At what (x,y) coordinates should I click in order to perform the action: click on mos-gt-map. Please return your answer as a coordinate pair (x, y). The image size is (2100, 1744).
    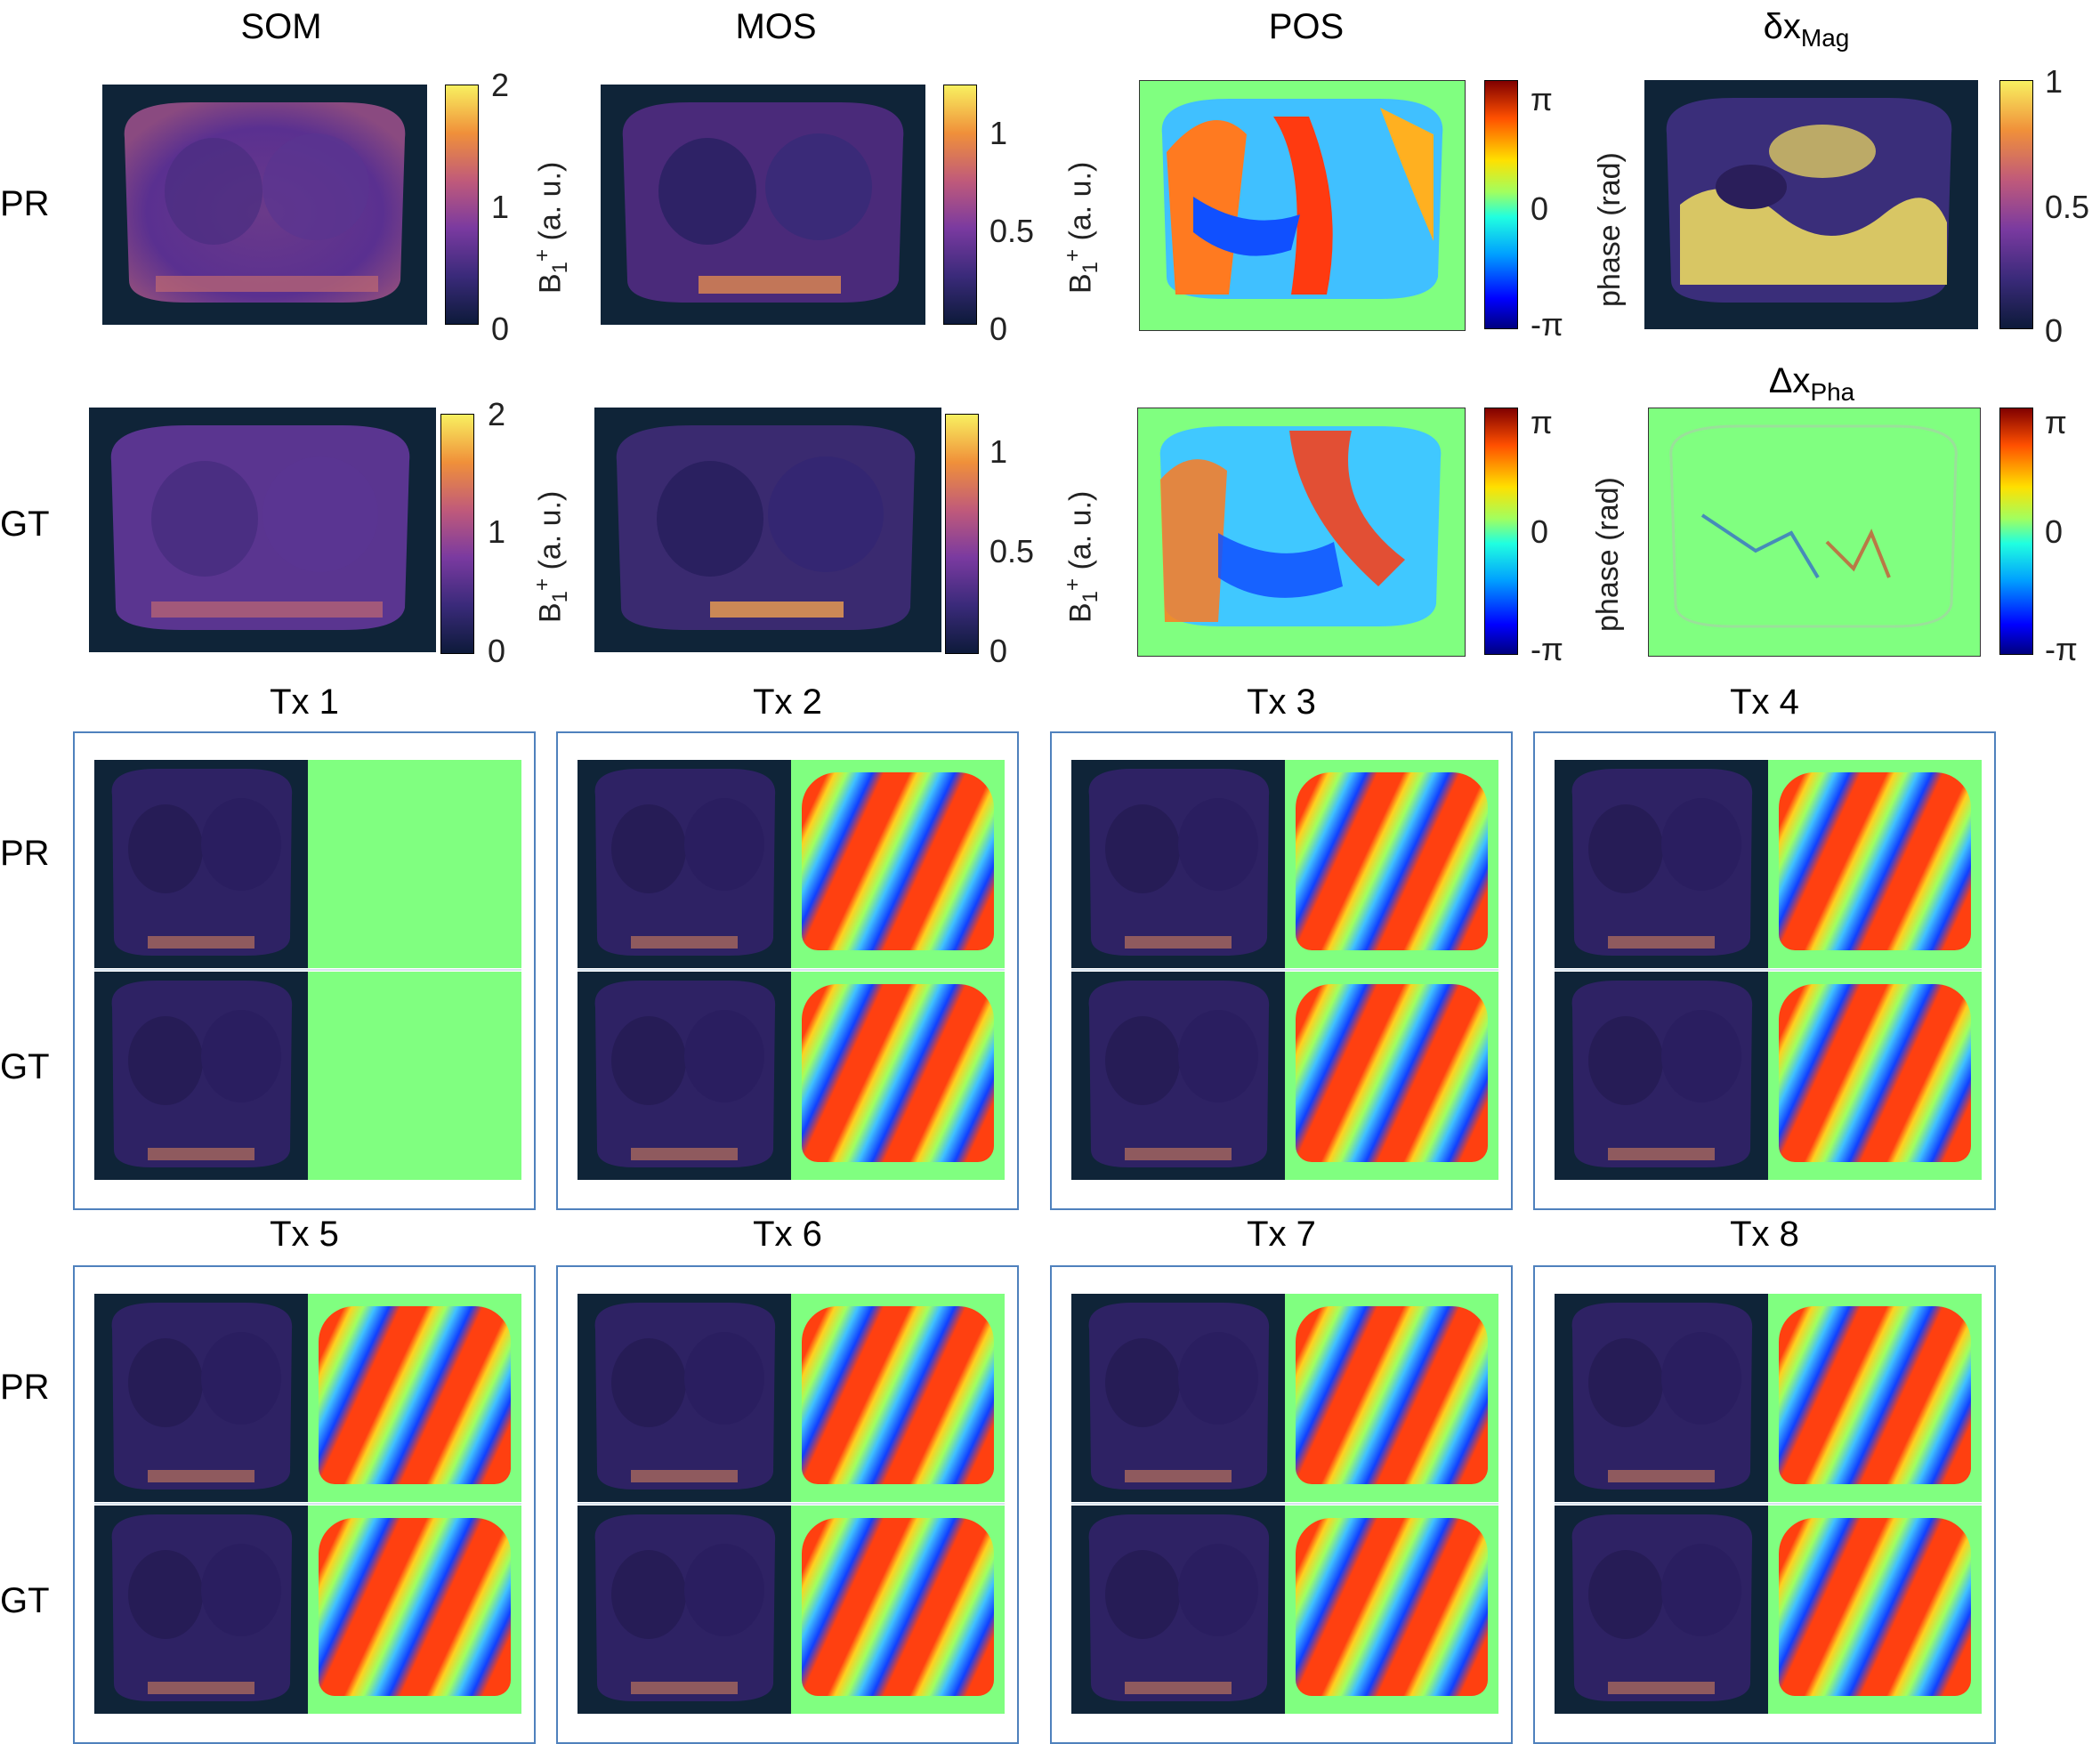
    Looking at the image, I should click on (767, 530).